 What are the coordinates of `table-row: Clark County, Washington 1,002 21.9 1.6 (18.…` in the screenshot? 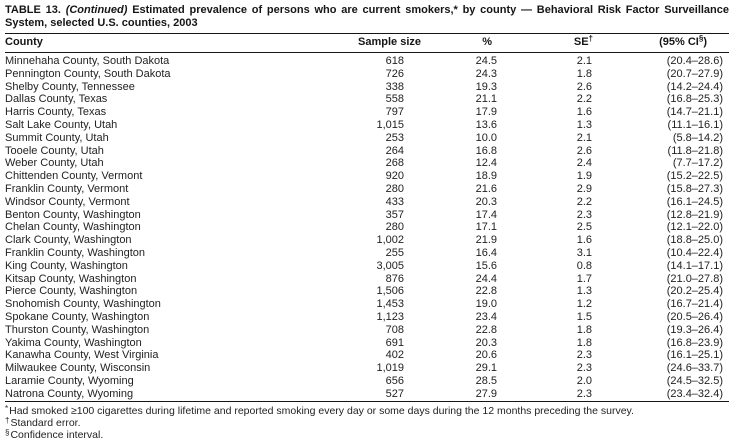 It's located at (367, 240).